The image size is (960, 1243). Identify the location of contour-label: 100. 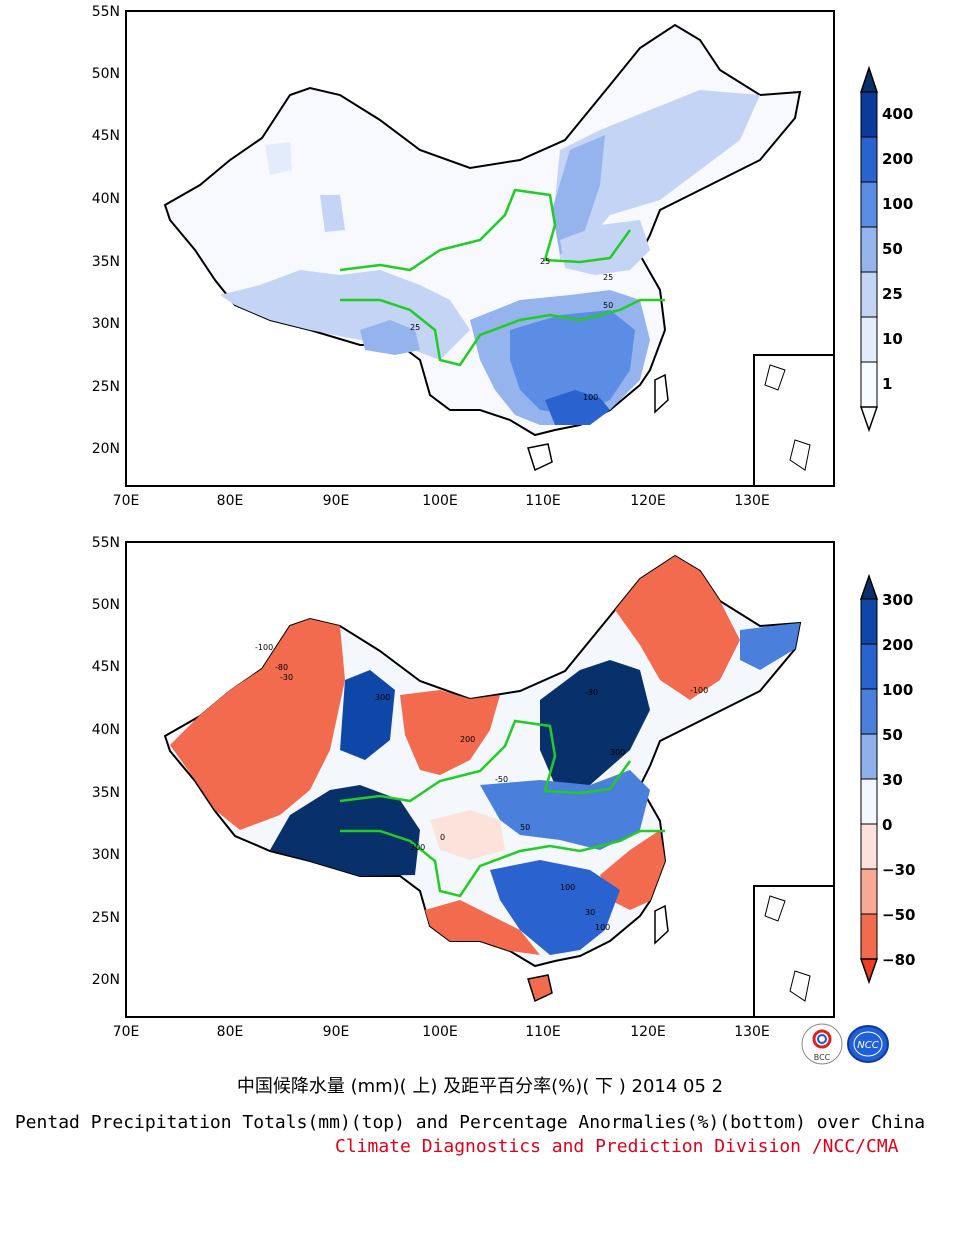
(590, 397).